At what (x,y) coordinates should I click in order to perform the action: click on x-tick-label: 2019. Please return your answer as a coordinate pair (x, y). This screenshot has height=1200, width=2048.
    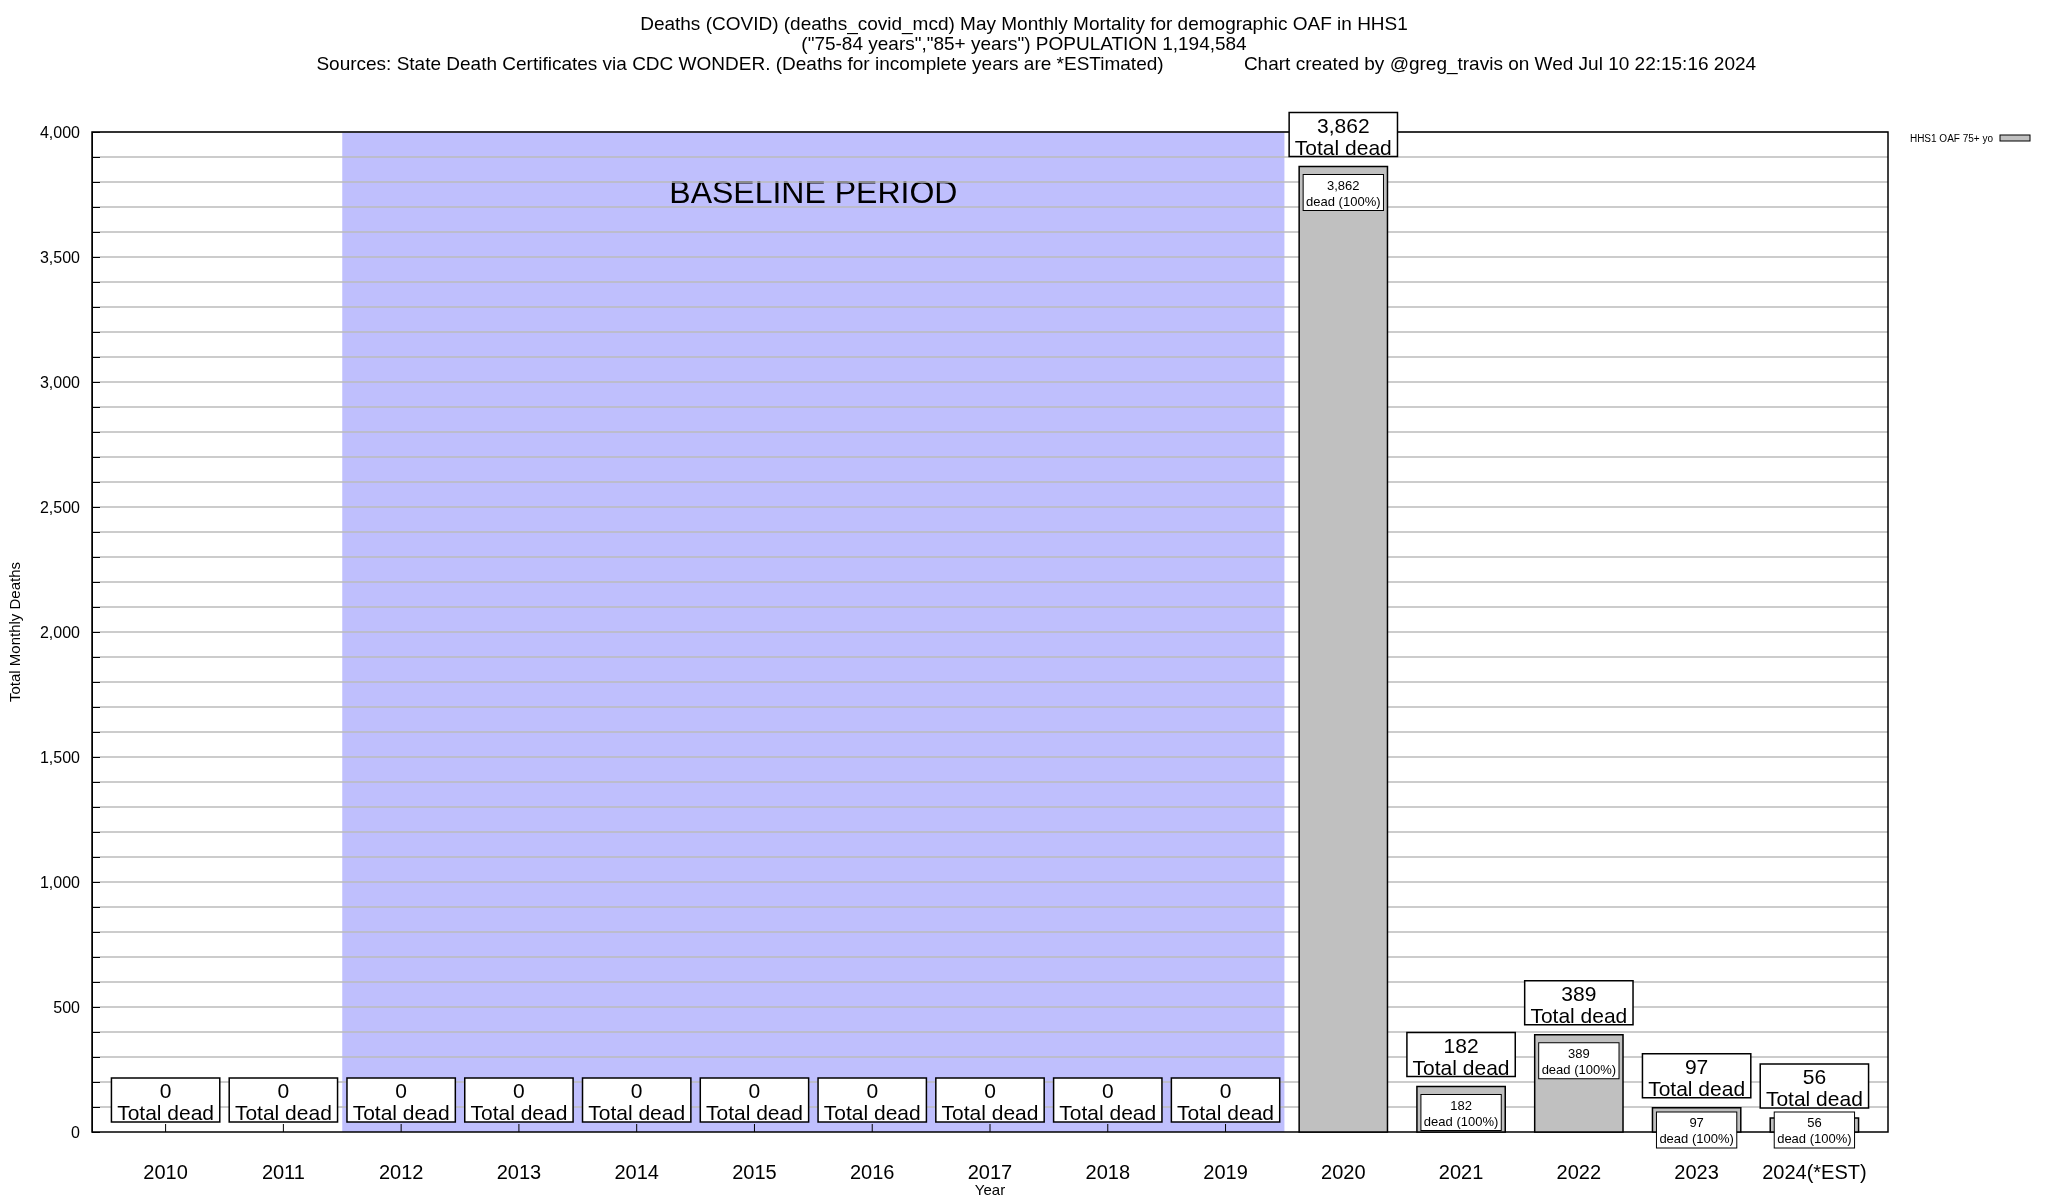
    Looking at the image, I should click on (1225, 1172).